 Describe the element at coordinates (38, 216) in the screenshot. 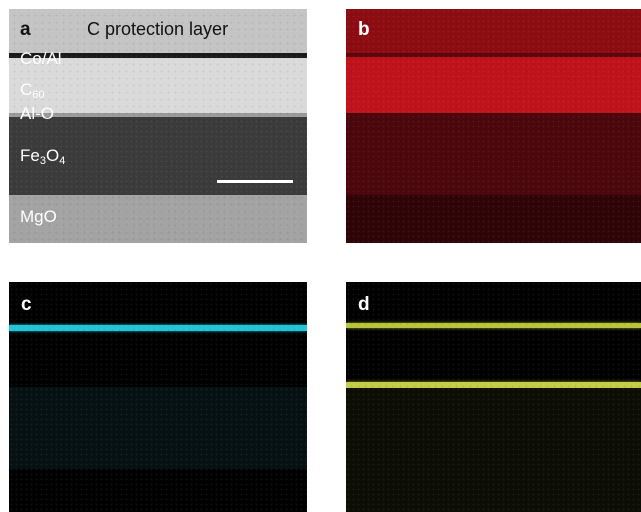

I see `layer-label-mgo: MgO` at that location.